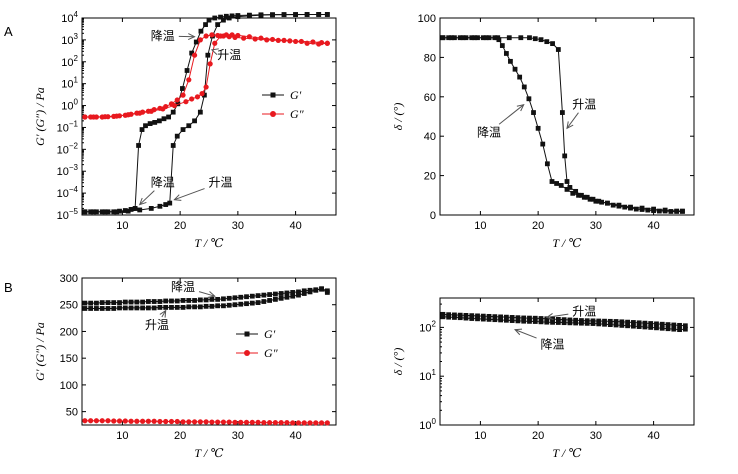  What do you see at coordinates (163, 183) in the screenshot?
I see `annotation-label: 降温` at bounding box center [163, 183].